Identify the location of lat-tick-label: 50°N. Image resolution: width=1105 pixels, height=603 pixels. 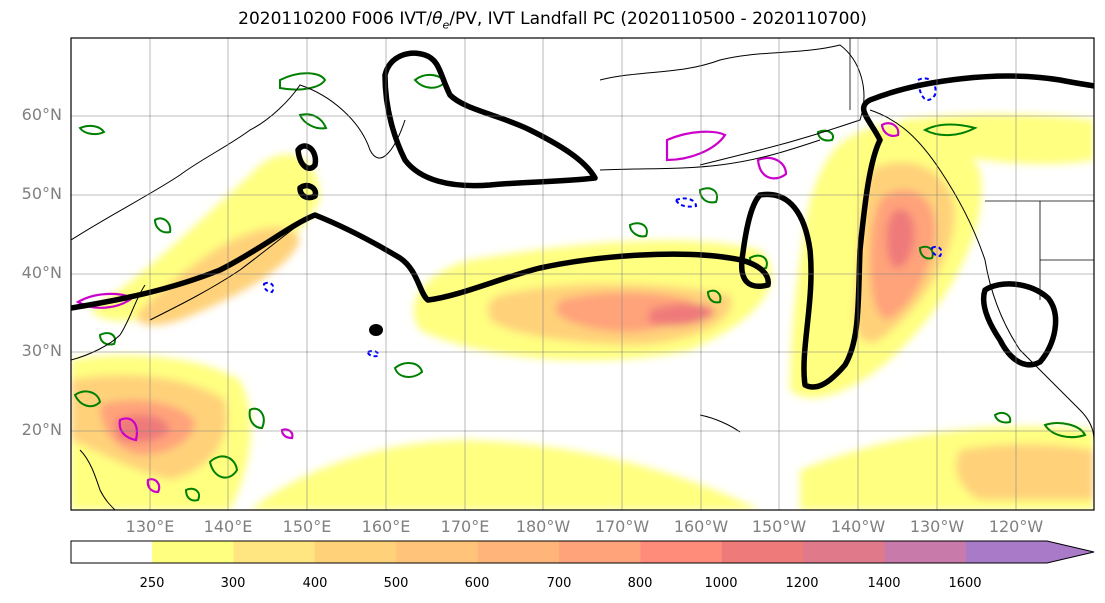
(41, 193).